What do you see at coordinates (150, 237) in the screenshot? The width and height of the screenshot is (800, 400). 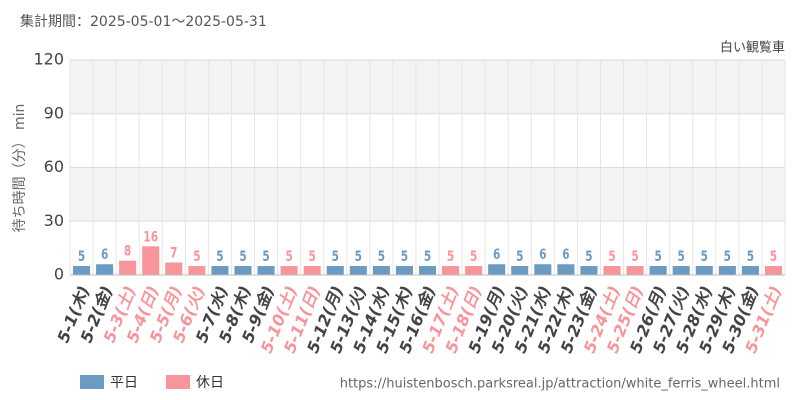 I see `value-label: 16` at bounding box center [150, 237].